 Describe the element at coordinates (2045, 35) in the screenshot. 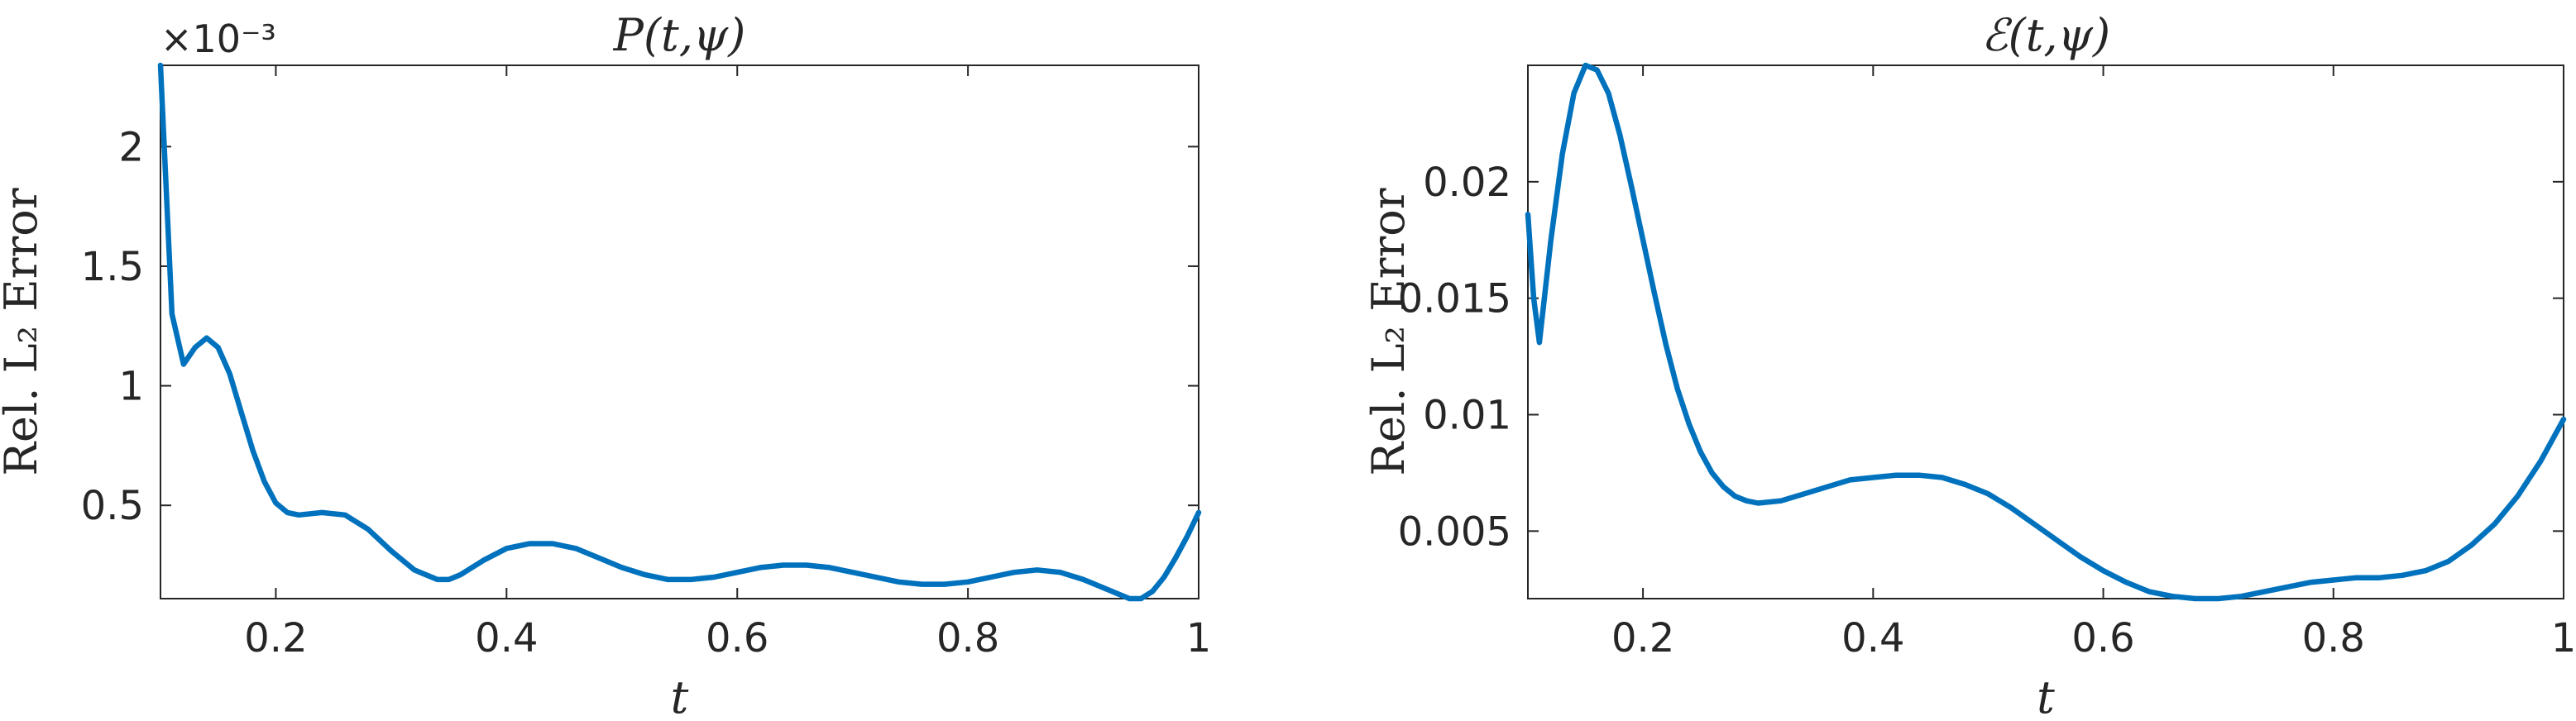

I see `chart-title: ℰ(t,ψ)` at that location.